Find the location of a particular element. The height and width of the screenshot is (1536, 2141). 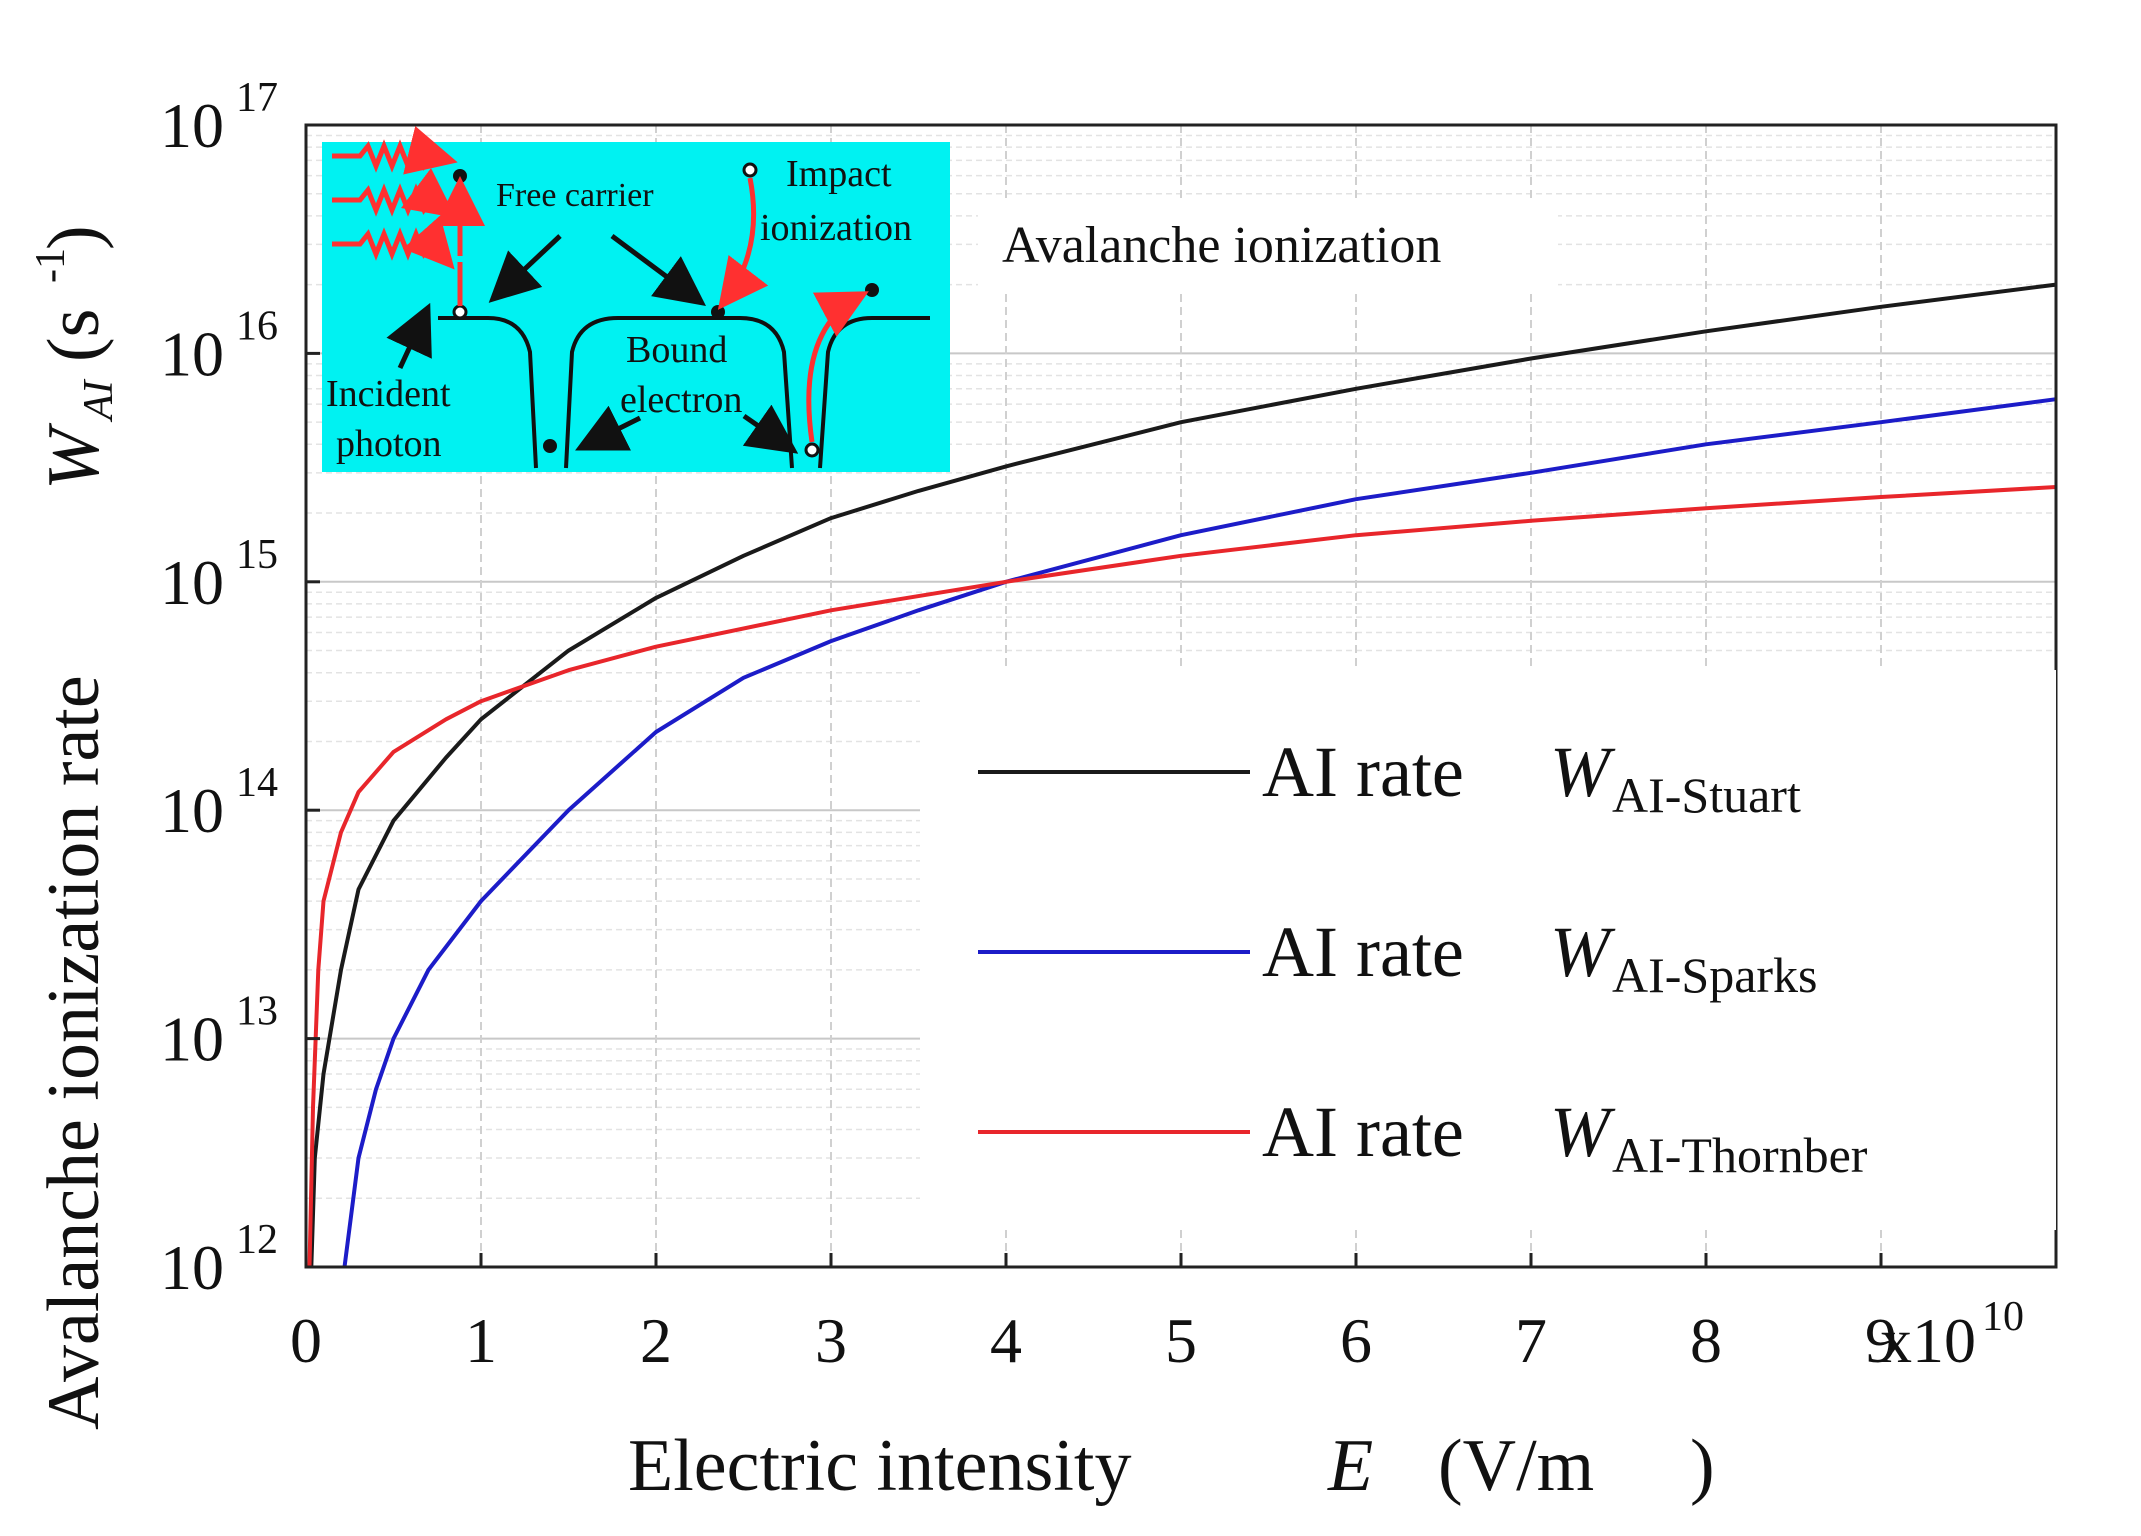

y-tick-label: 10 14 is located at coordinates (240, 803).